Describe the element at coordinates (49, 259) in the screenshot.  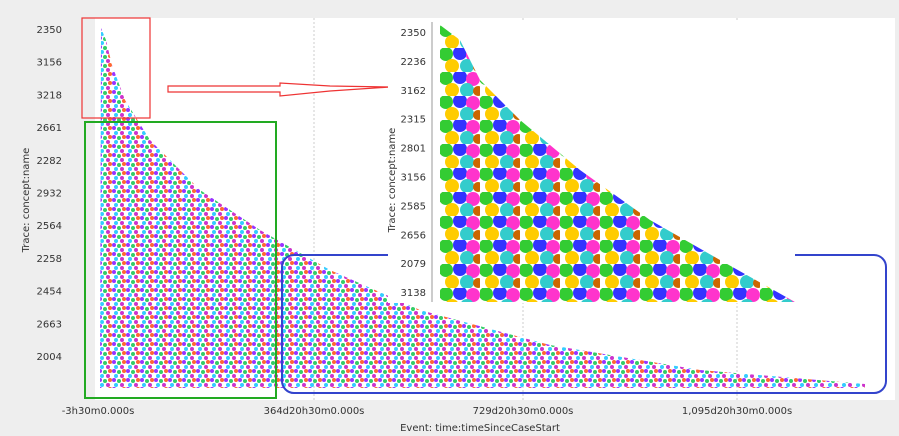
I see `y-label: 2258` at that location.